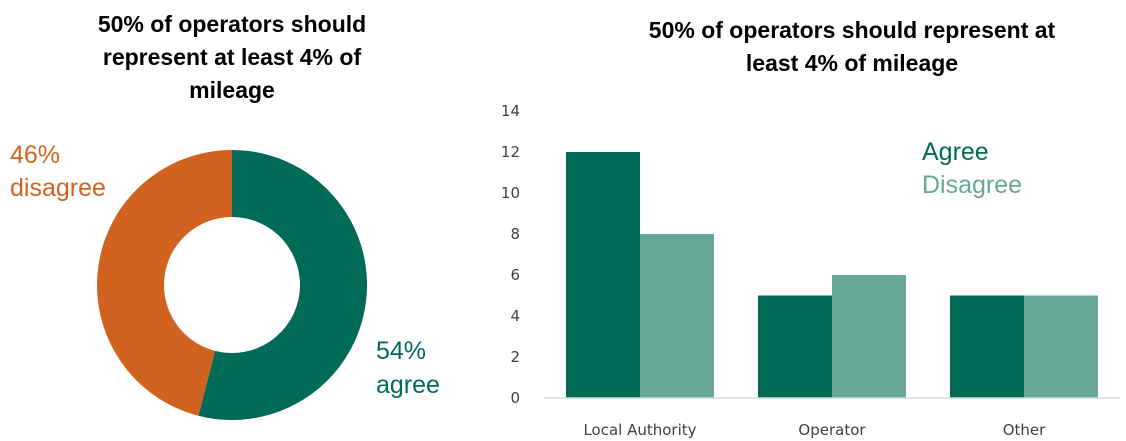 The height and width of the screenshot is (441, 1126). What do you see at coordinates (515, 275) in the screenshot?
I see `y-tick-label: 6` at bounding box center [515, 275].